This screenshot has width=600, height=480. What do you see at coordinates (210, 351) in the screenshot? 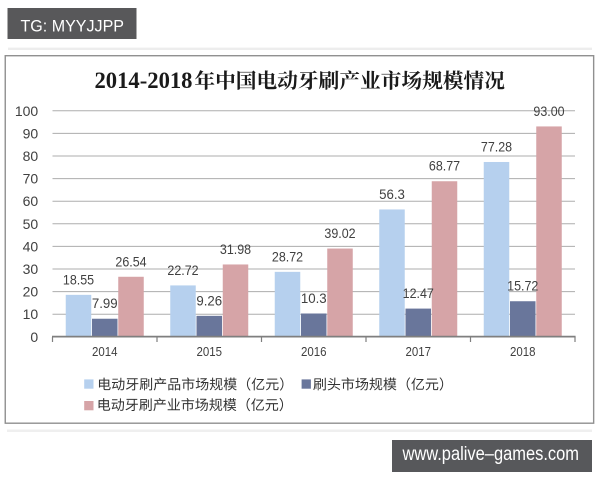
I see `svg-text: 2015` at bounding box center [210, 351].